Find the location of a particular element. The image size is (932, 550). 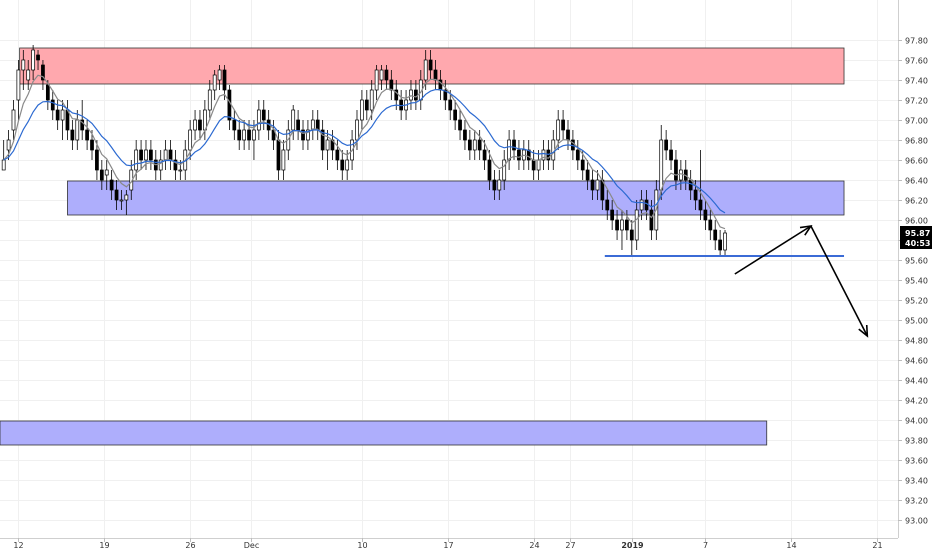

time-tick-label: 14 is located at coordinates (791, 545).